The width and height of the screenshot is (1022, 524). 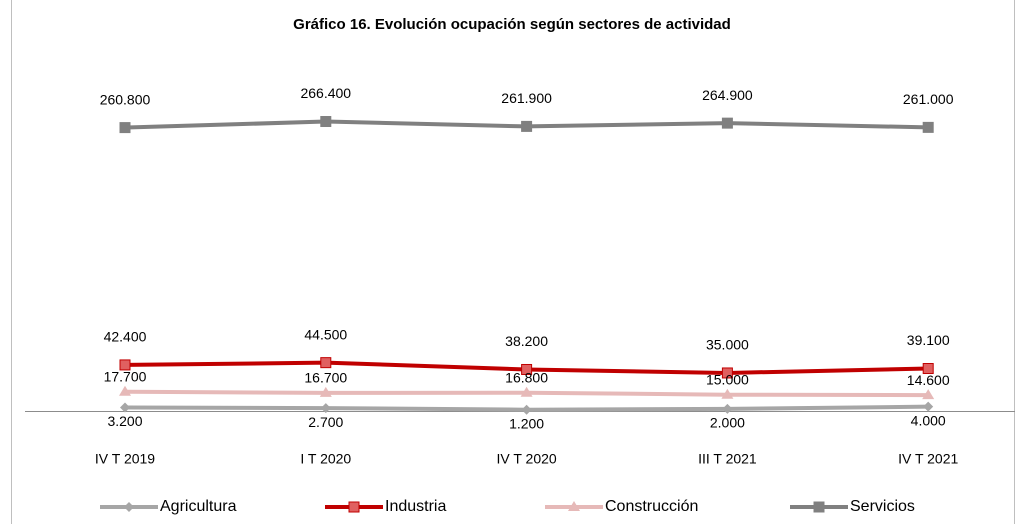 What do you see at coordinates (124, 421) in the screenshot?
I see `data-label: 3.200` at bounding box center [124, 421].